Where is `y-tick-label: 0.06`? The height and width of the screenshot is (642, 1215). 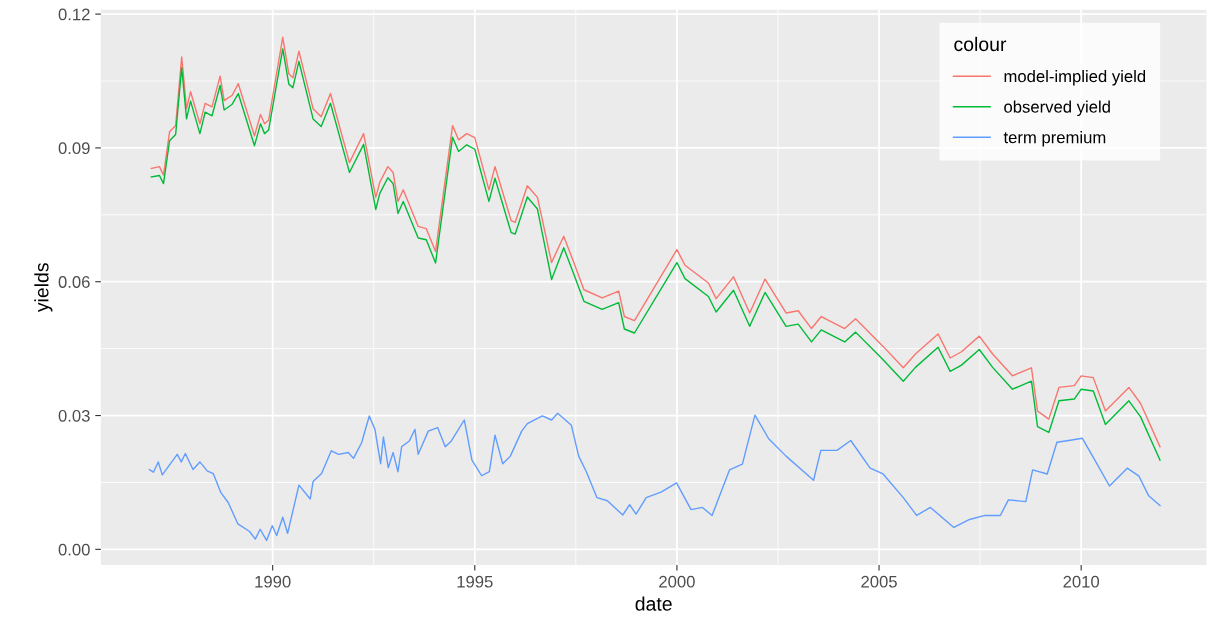
y-tick-label: 0.06 is located at coordinates (74, 282).